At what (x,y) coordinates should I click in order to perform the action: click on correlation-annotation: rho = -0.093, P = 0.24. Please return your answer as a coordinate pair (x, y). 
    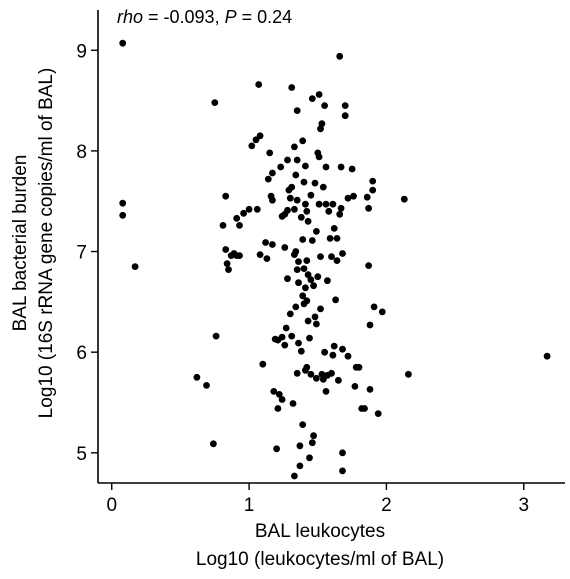
    Looking at the image, I should click on (204, 17).